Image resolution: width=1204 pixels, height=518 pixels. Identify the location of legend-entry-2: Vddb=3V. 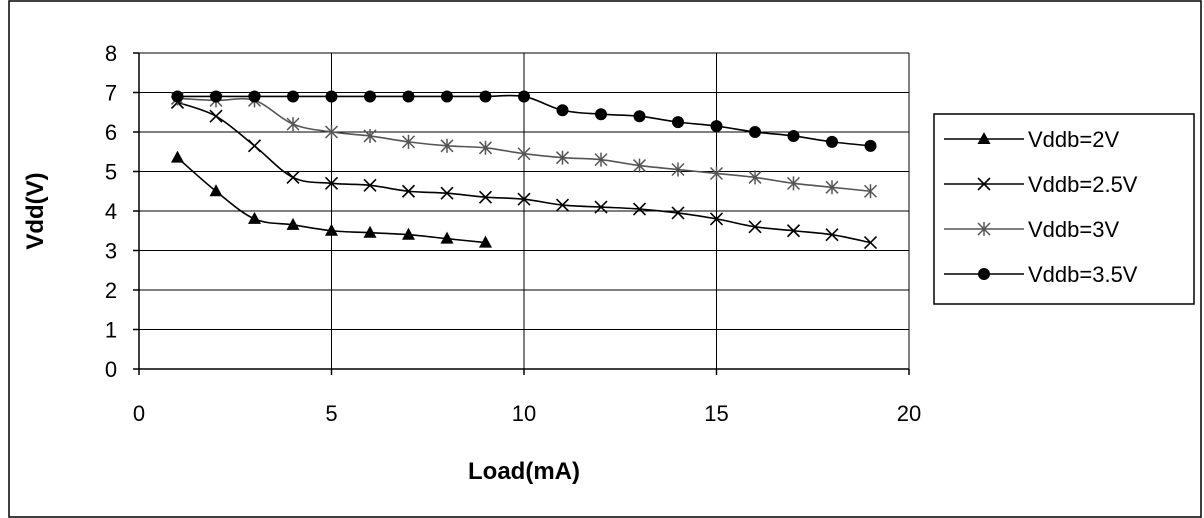
(1031, 229).